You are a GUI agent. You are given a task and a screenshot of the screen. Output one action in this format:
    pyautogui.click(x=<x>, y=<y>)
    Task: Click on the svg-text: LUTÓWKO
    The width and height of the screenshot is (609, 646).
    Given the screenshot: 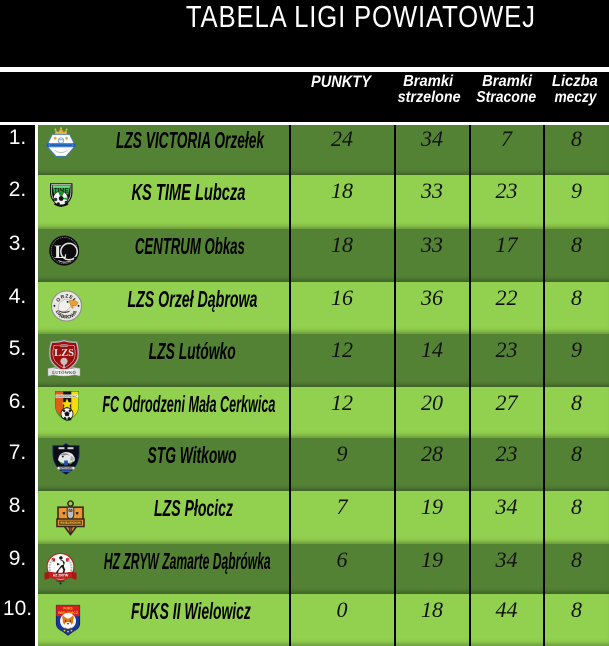 What is the action you would take?
    pyautogui.click(x=64, y=372)
    